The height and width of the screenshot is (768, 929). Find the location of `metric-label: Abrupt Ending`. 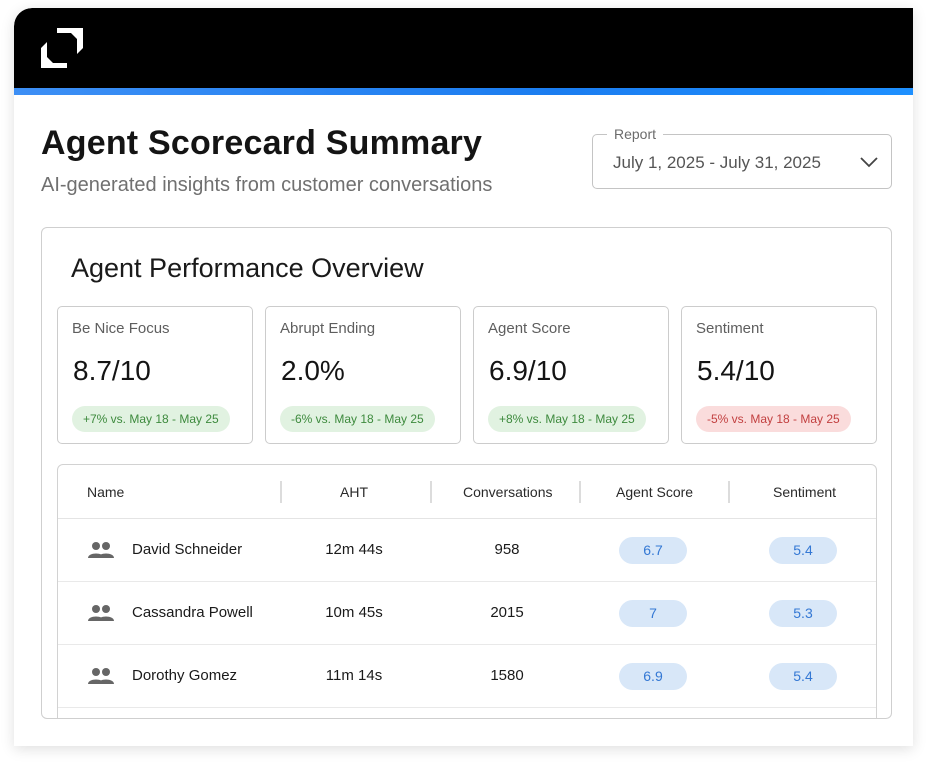

metric-label: Abrupt Ending is located at coordinates (328, 328).